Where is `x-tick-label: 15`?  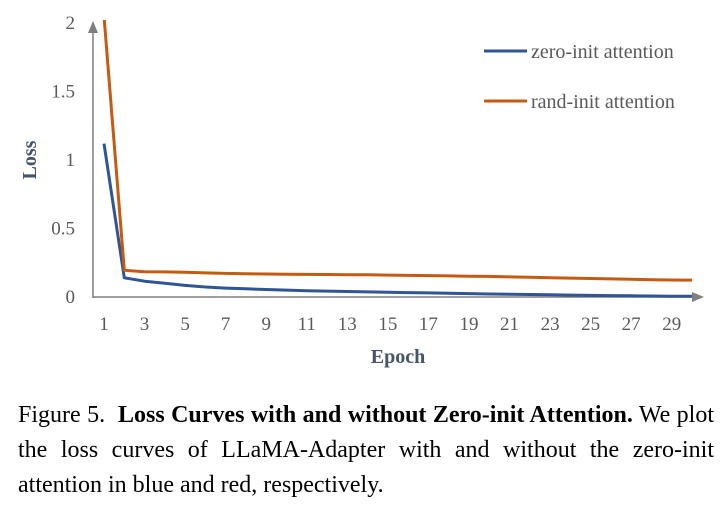
x-tick-label: 15 is located at coordinates (387, 324).